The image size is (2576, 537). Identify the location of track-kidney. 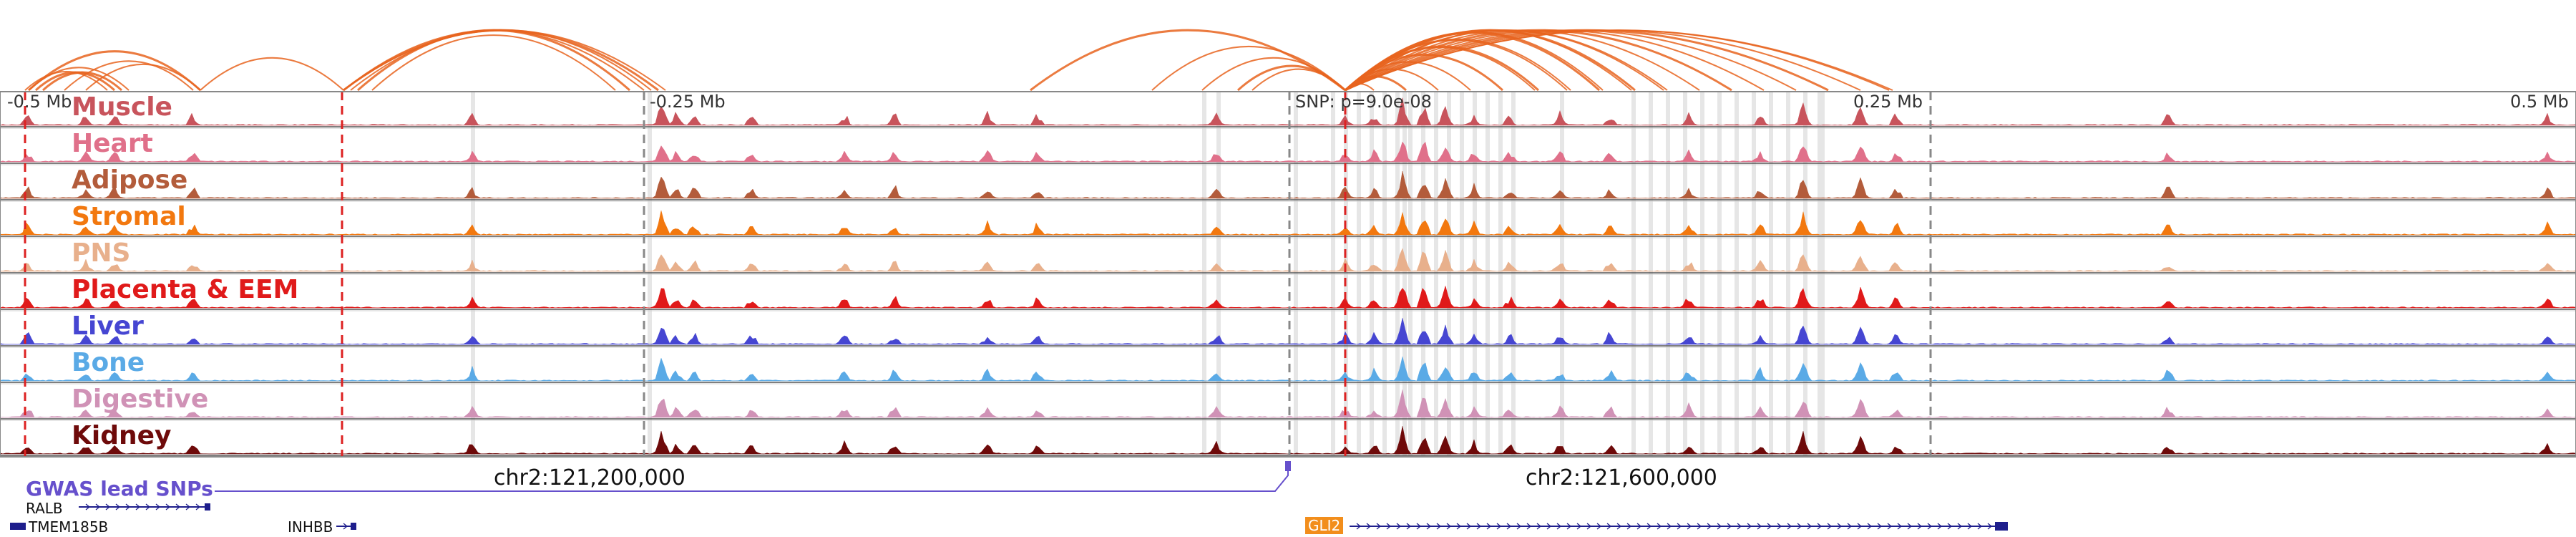
(1288, 439).